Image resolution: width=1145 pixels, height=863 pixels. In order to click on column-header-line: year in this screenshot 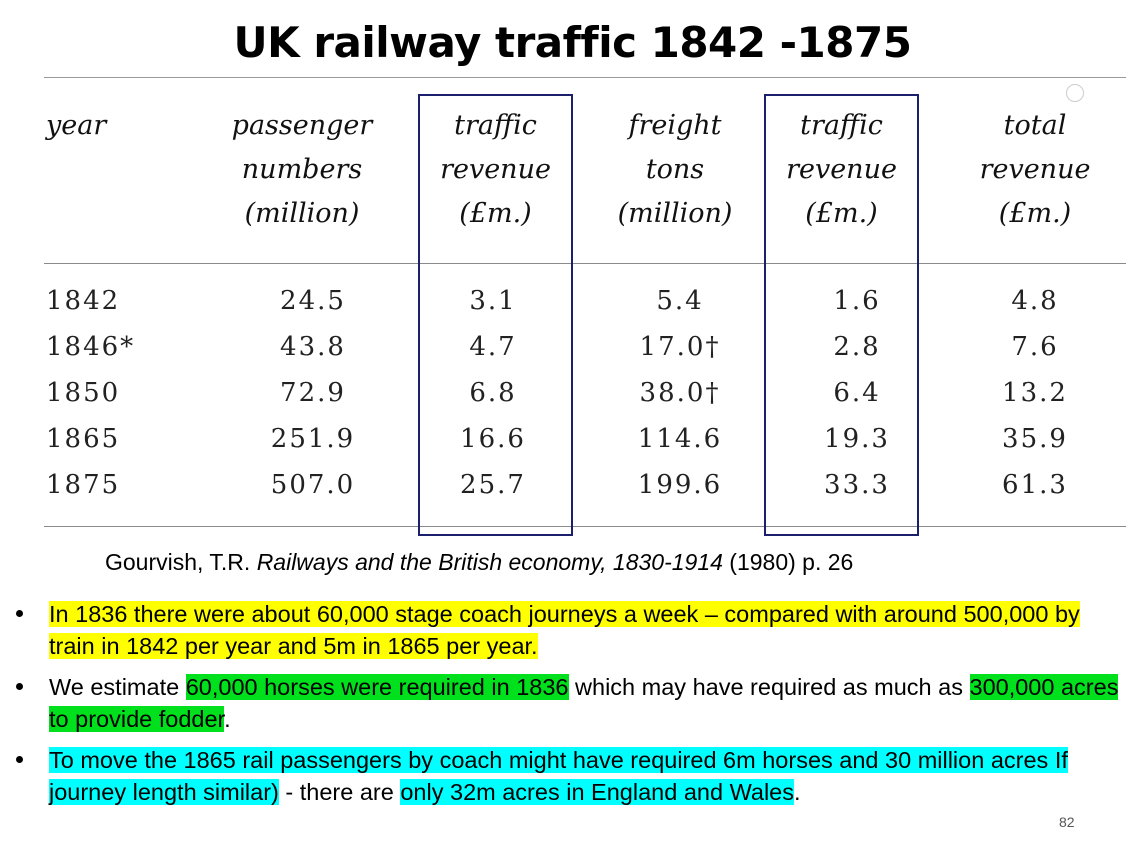, I will do `click(76, 125)`.